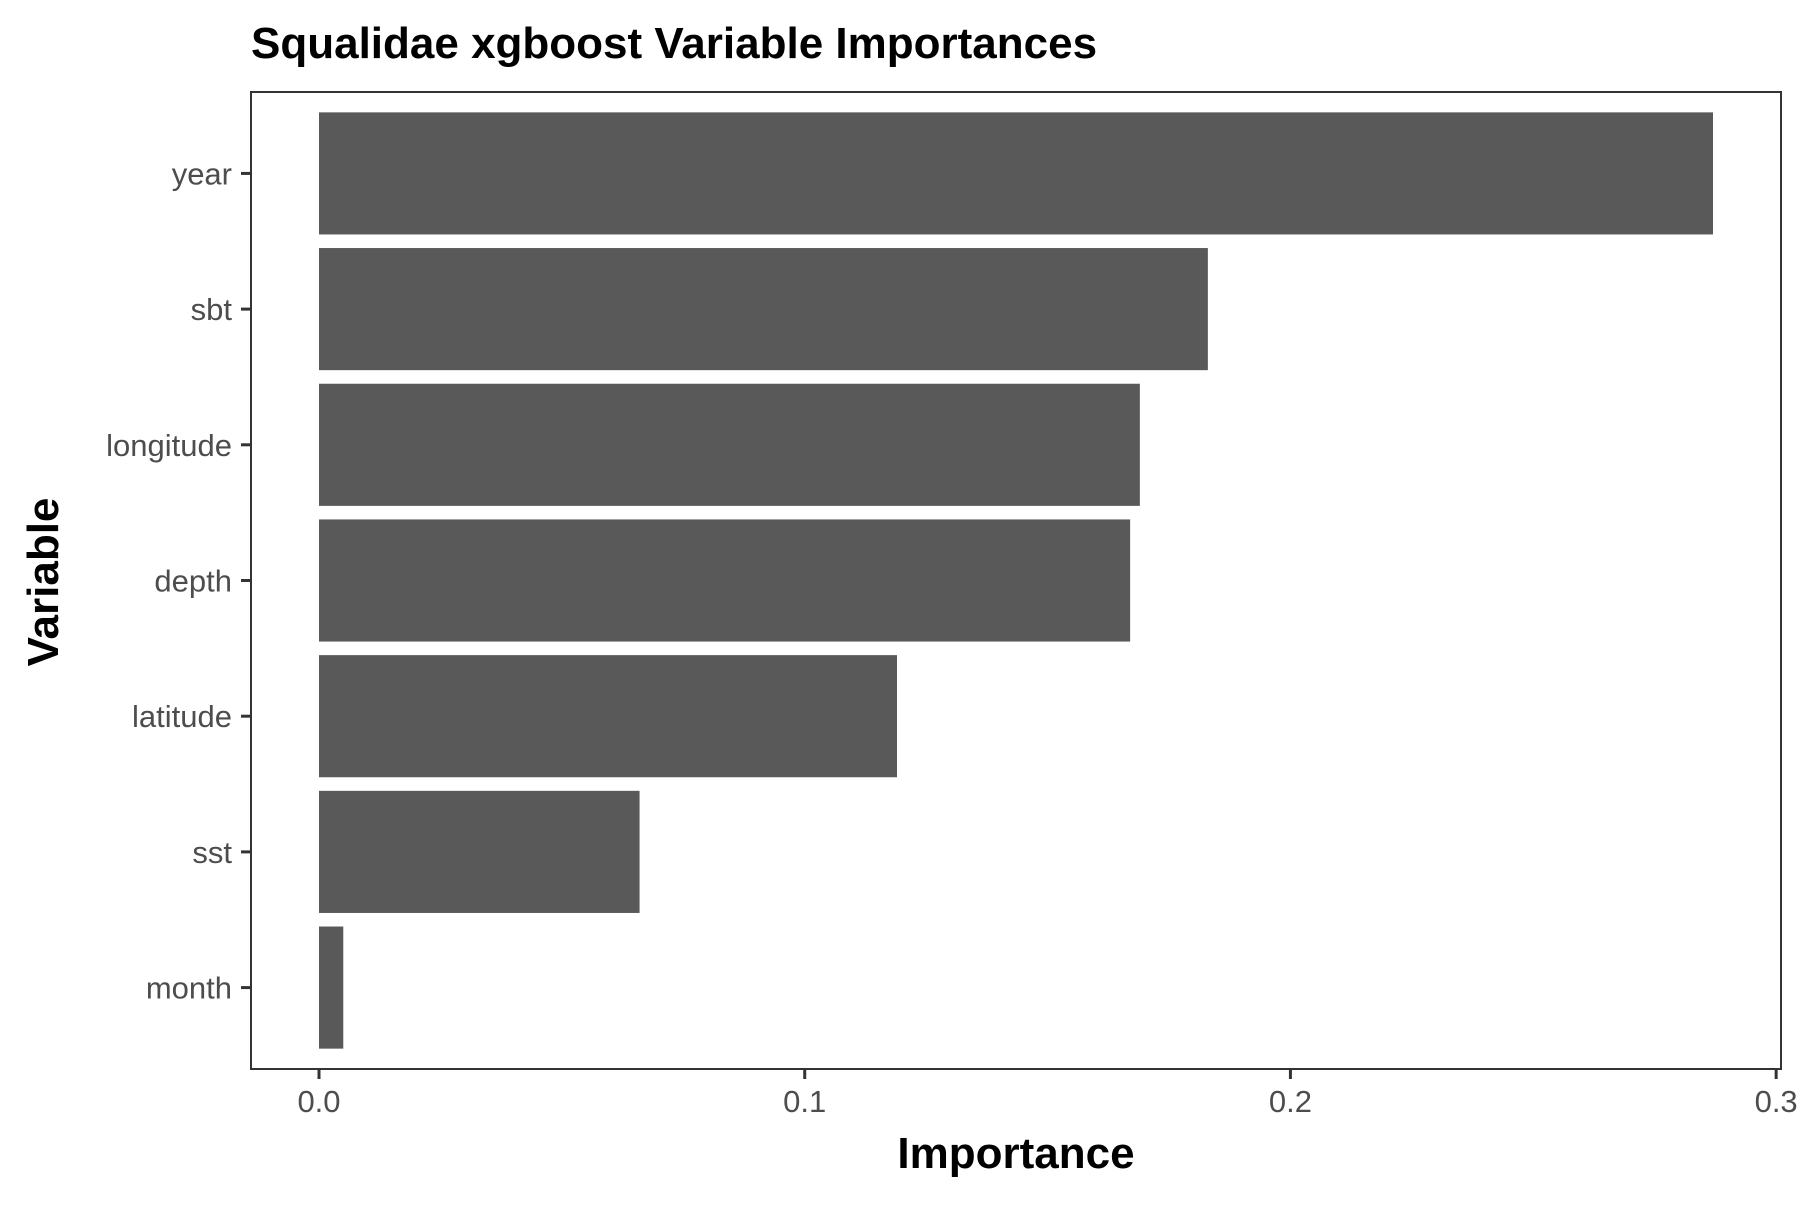 This screenshot has height=1205, width=1800. Describe the element at coordinates (1047, 1094) in the screenshot. I see `x-axis: 0.0 0.1 0.2 0.3` at that location.